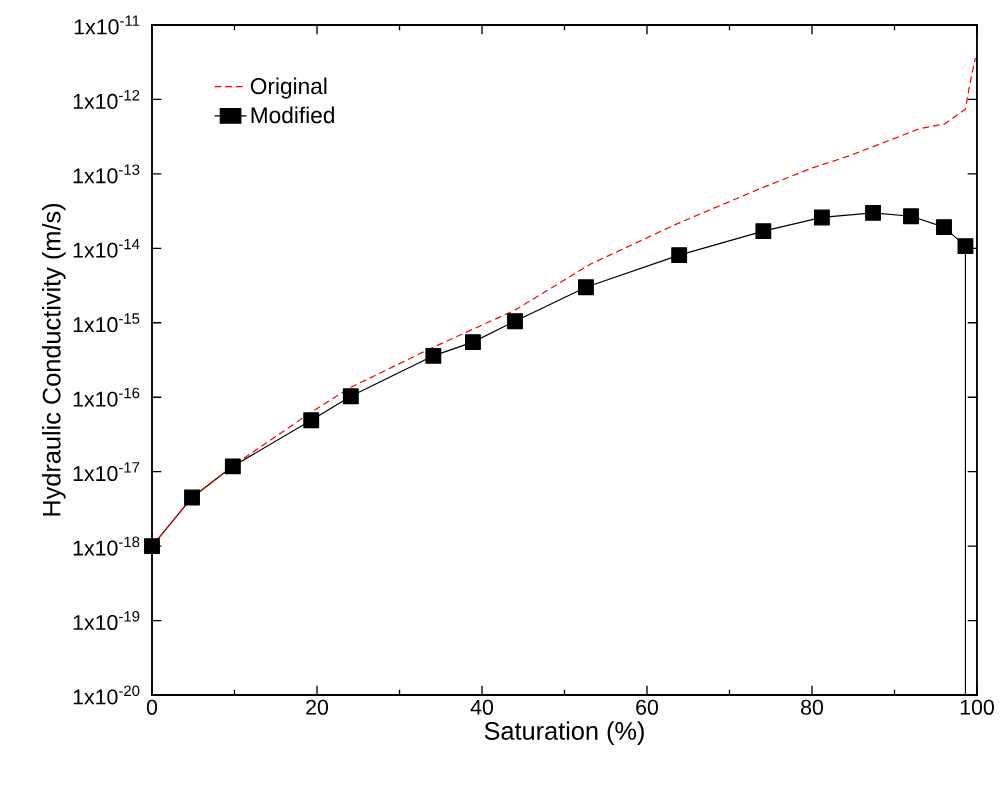 Image resolution: width=1004 pixels, height=791 pixels. What do you see at coordinates (288, 88) in the screenshot?
I see `legend-label: Original` at bounding box center [288, 88].